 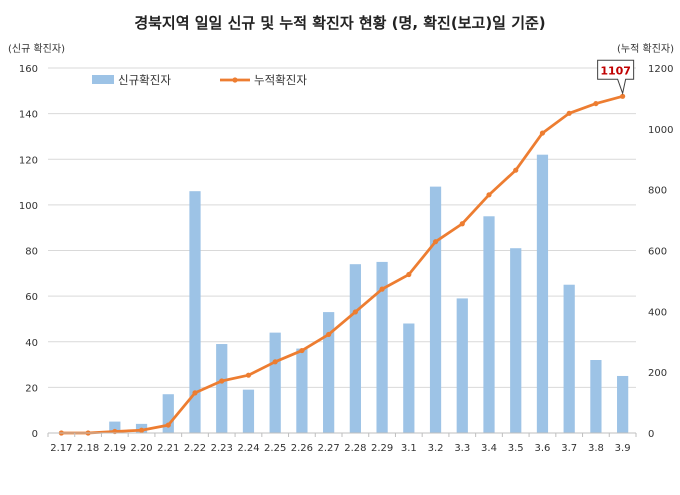 I want to click on legend-label-line: 누적확진자, so click(x=280, y=80).